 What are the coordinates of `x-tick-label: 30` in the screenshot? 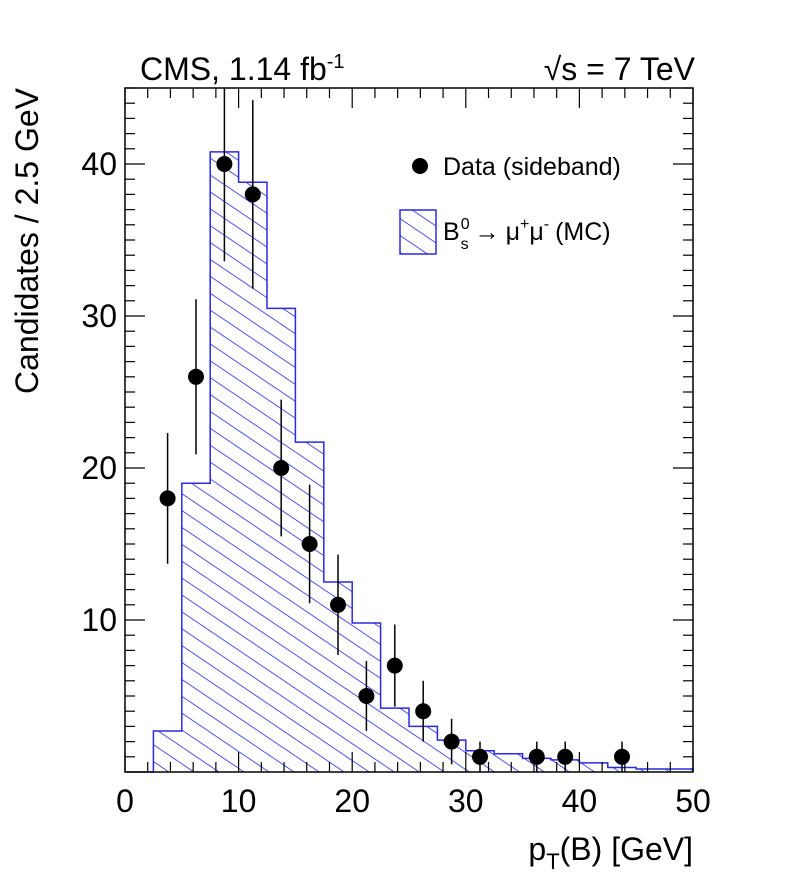 It's located at (466, 801).